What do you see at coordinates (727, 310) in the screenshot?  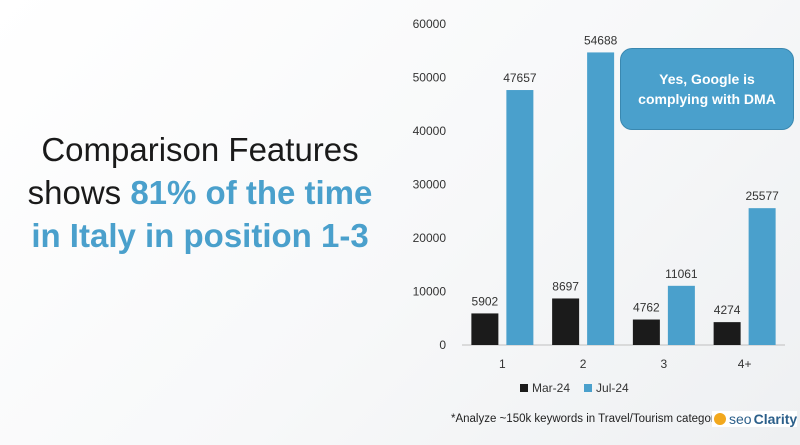 I see `data-label-mar-24-3: 4274` at bounding box center [727, 310].